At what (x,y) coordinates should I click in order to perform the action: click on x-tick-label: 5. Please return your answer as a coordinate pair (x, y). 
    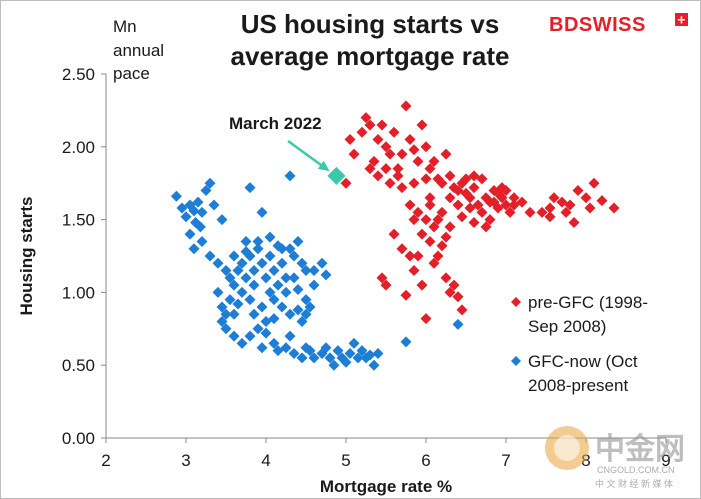
    Looking at the image, I should click on (345, 460).